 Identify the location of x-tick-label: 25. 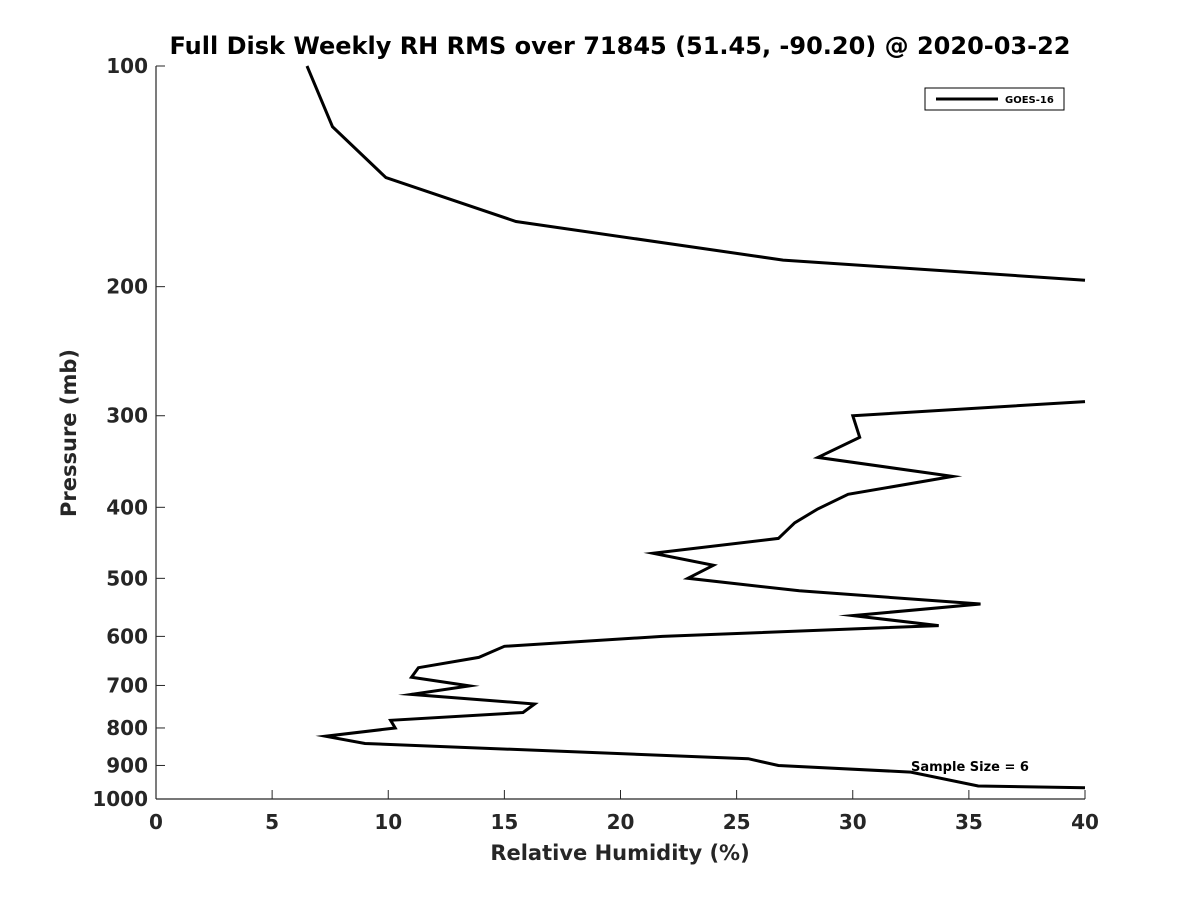
(737, 822).